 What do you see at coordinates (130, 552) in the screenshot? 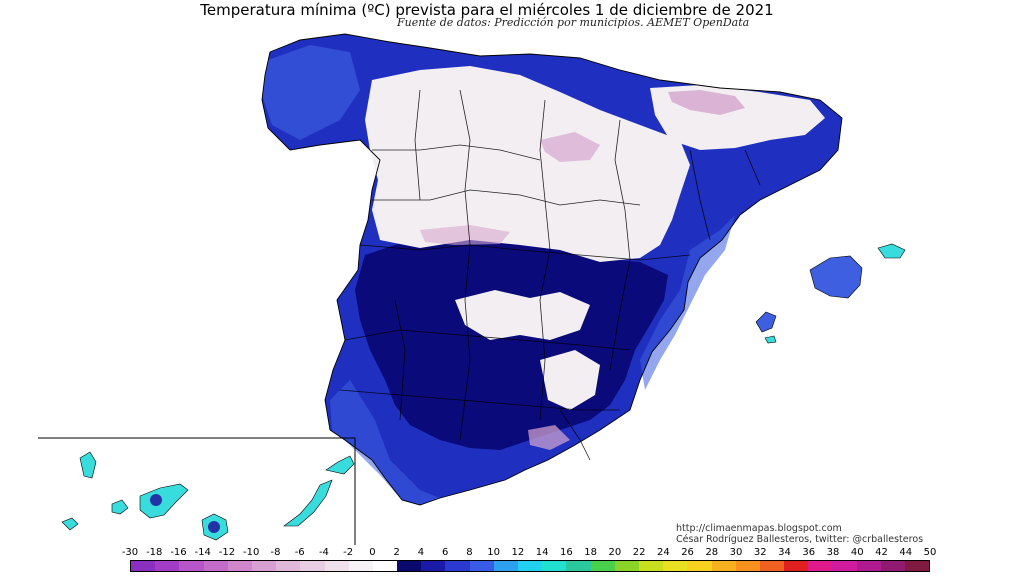
I see `legend-label: -30` at bounding box center [130, 552].